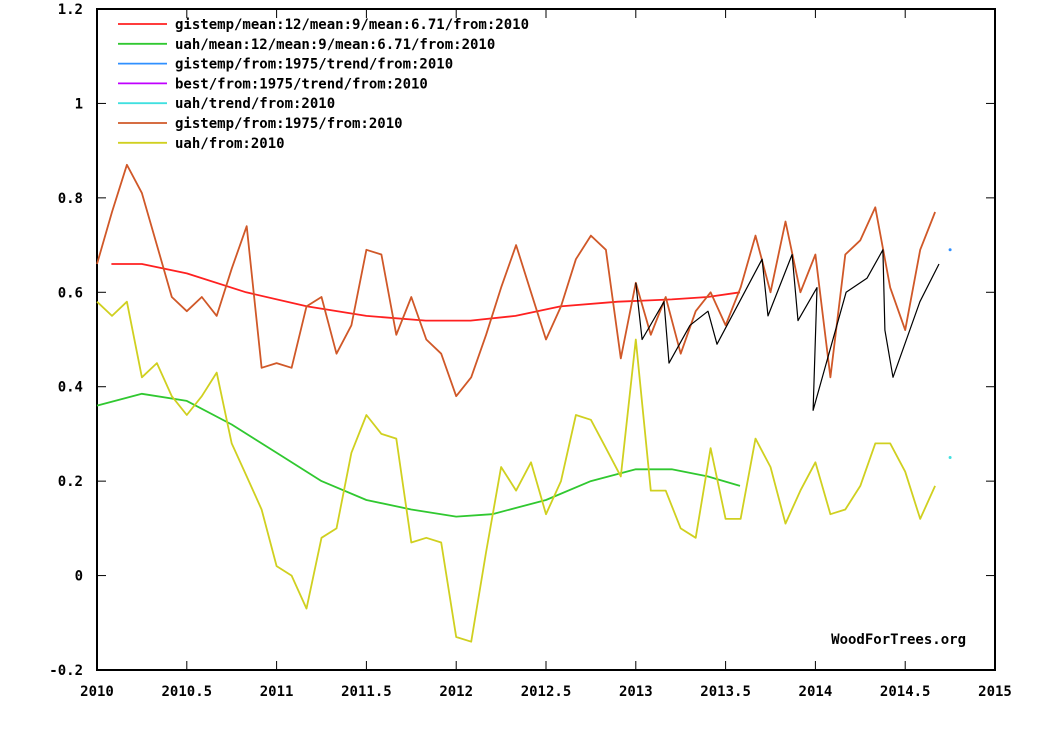 Image resolution: width=1053 pixels, height=745 pixels. I want to click on y-tick-label: 0.2, so click(70, 482).